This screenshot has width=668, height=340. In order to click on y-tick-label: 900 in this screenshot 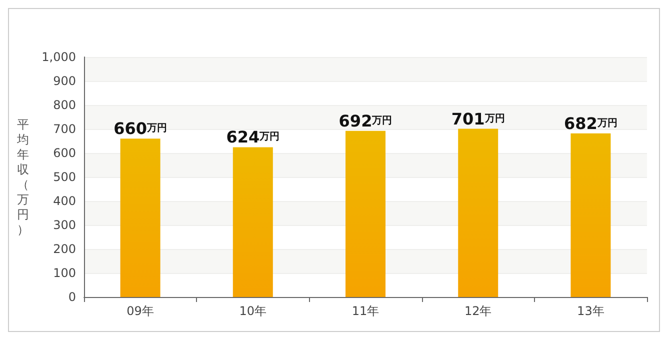, I will do `click(64, 81)`.